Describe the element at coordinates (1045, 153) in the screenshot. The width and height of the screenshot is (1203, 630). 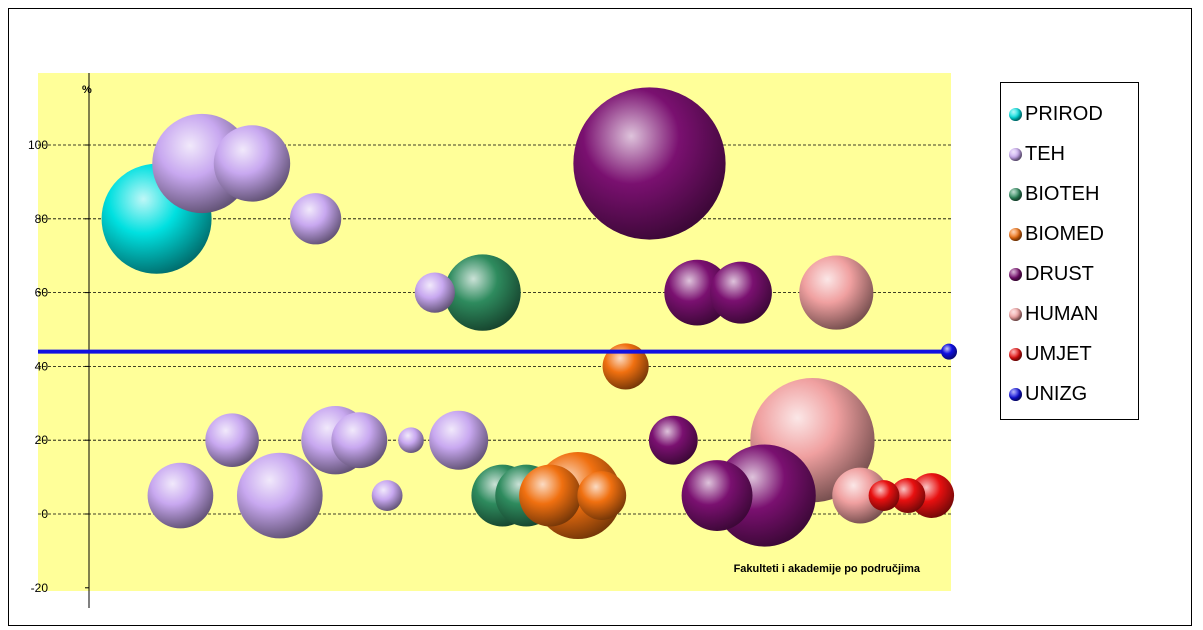
I see `legend-label: TEH` at that location.